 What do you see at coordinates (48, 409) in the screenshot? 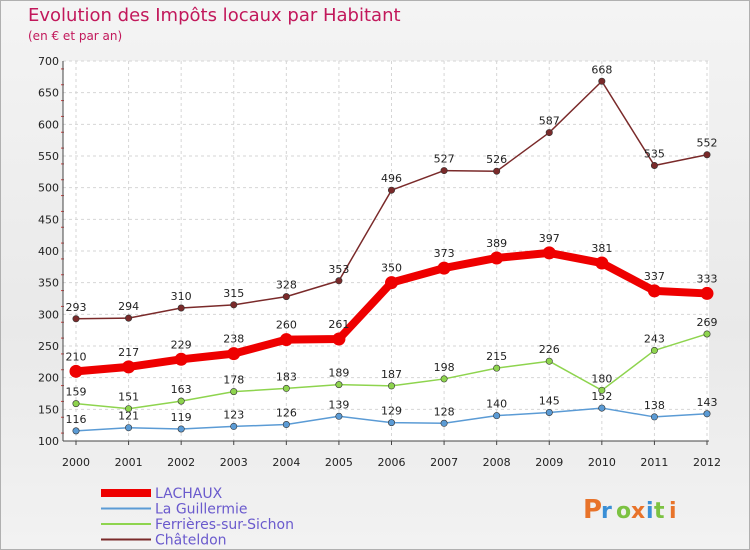
I see `y-tick-label: 150` at bounding box center [48, 409].